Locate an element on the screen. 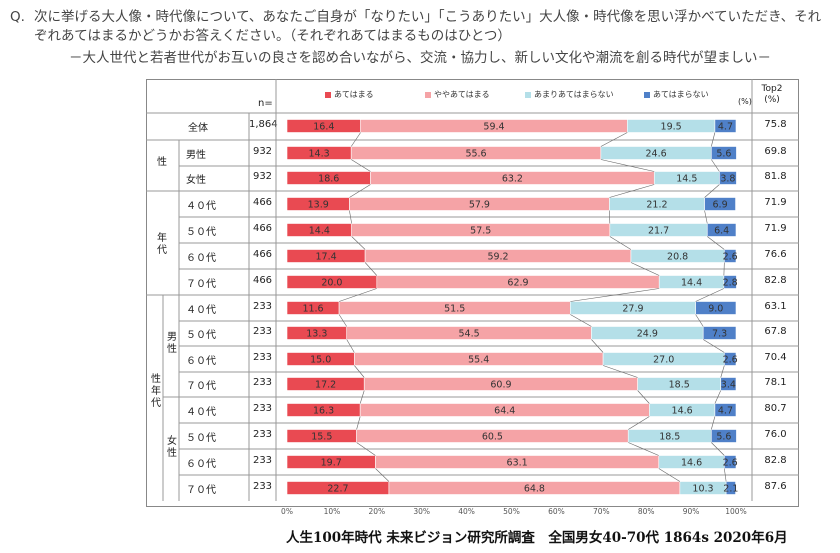 The image size is (840, 553). row-n-2: 932 is located at coordinates (262, 151).